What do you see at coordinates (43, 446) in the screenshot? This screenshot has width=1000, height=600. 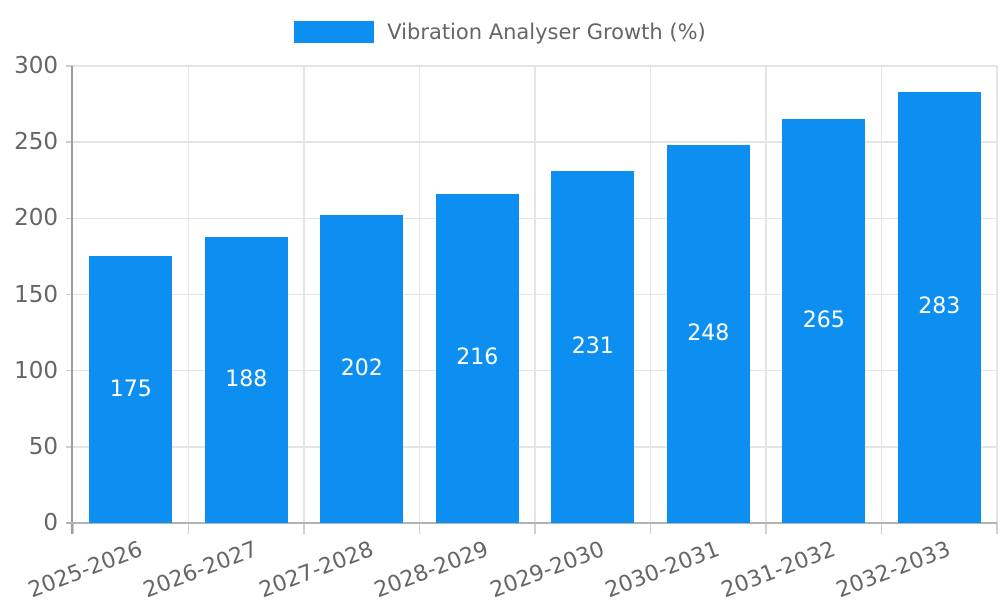 I see `y-tick-label: 50` at bounding box center [43, 446].